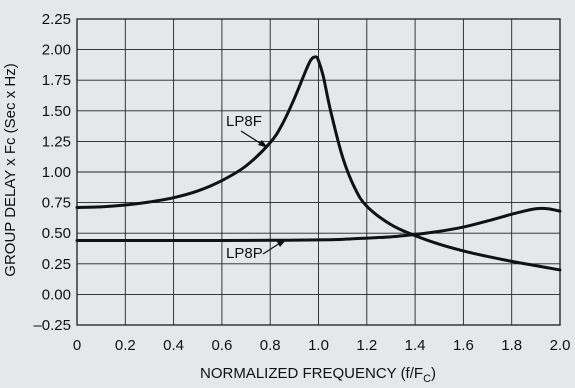  I want to click on x-tick-label: 0.2, so click(125, 345).